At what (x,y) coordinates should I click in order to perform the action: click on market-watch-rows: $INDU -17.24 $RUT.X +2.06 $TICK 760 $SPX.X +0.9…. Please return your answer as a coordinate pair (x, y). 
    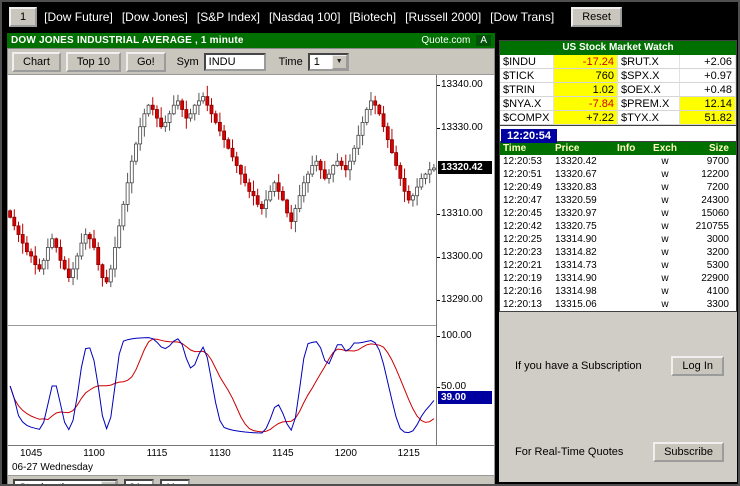
    Looking at the image, I should click on (618, 90).